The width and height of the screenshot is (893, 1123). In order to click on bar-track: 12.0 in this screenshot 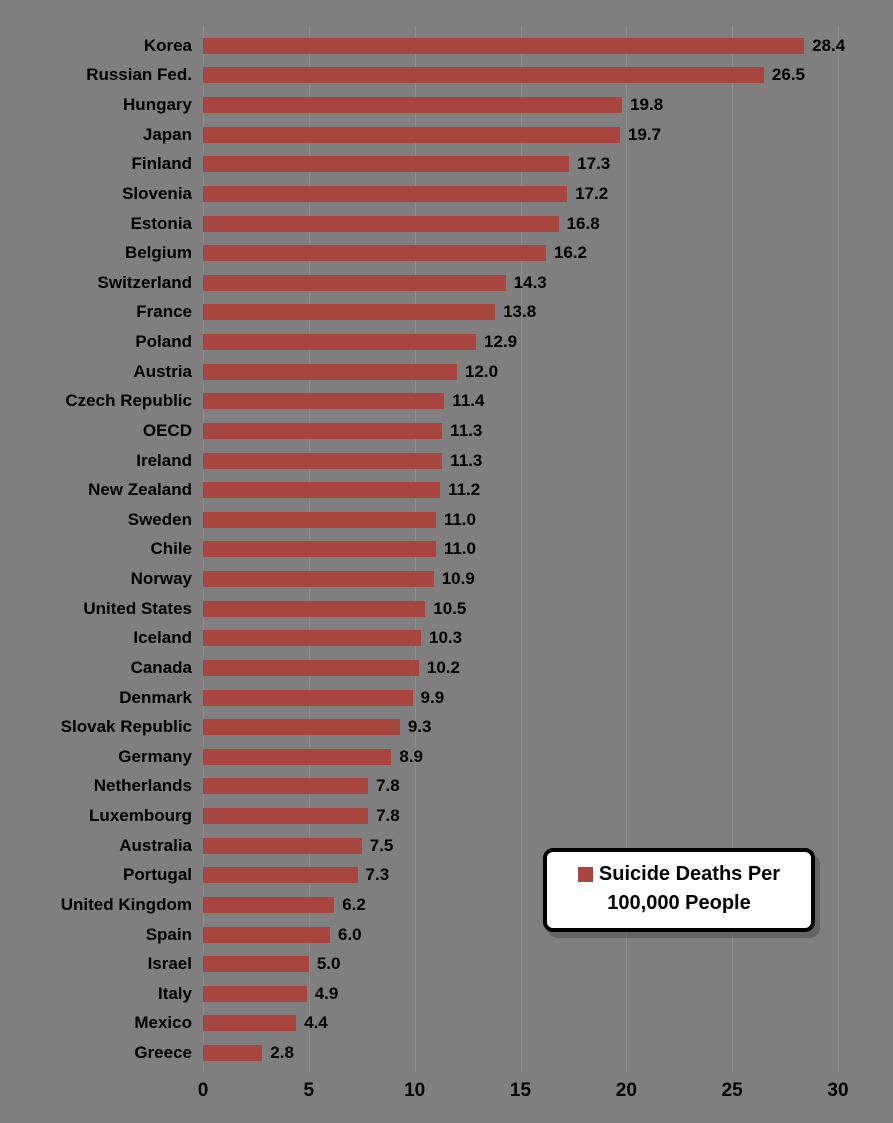, I will do `click(533, 372)`.